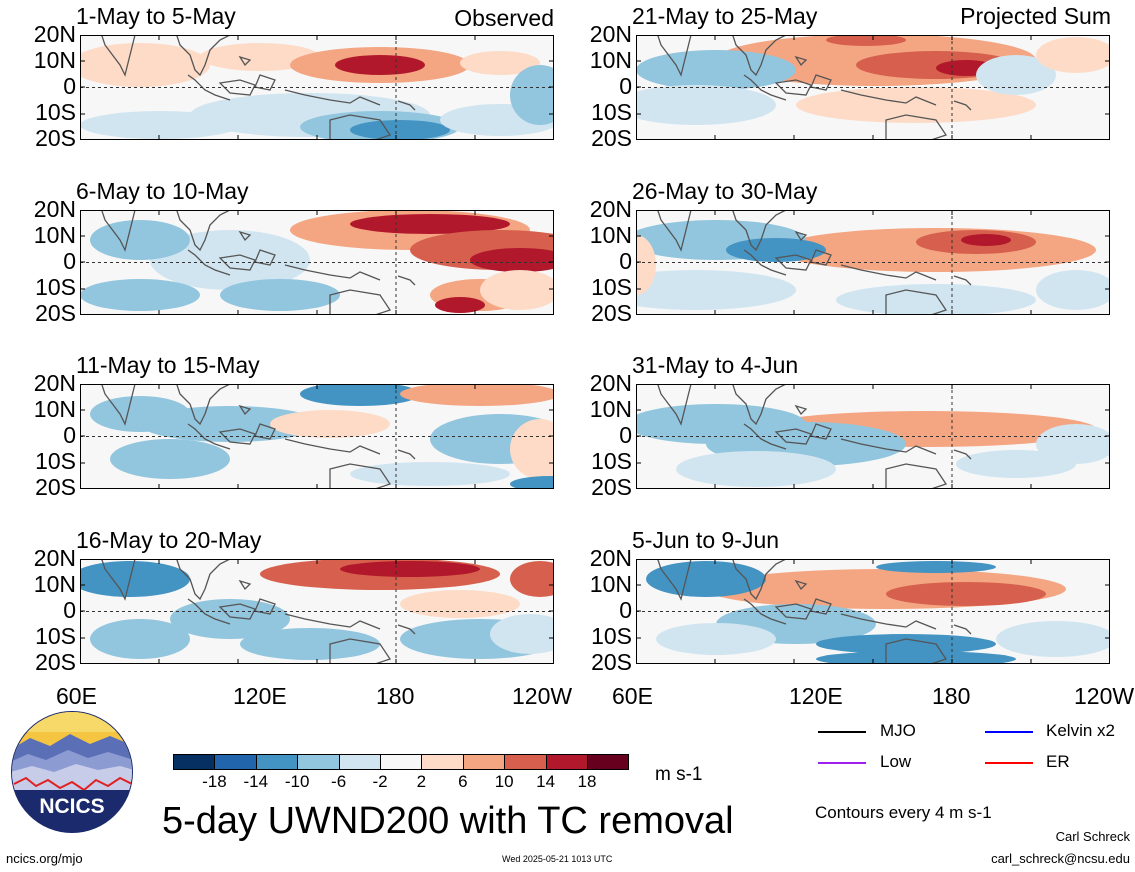 This screenshot has height=872, width=1135. I want to click on colorbar-tick-label: 10, so click(504, 781).